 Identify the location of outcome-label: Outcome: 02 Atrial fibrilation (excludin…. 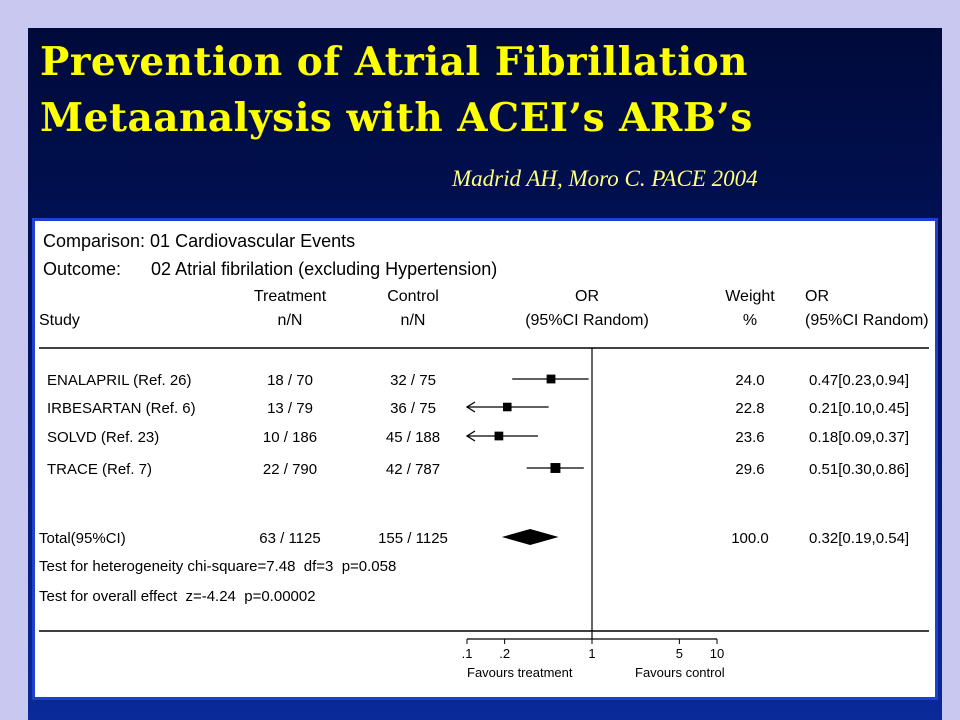
(270, 269).